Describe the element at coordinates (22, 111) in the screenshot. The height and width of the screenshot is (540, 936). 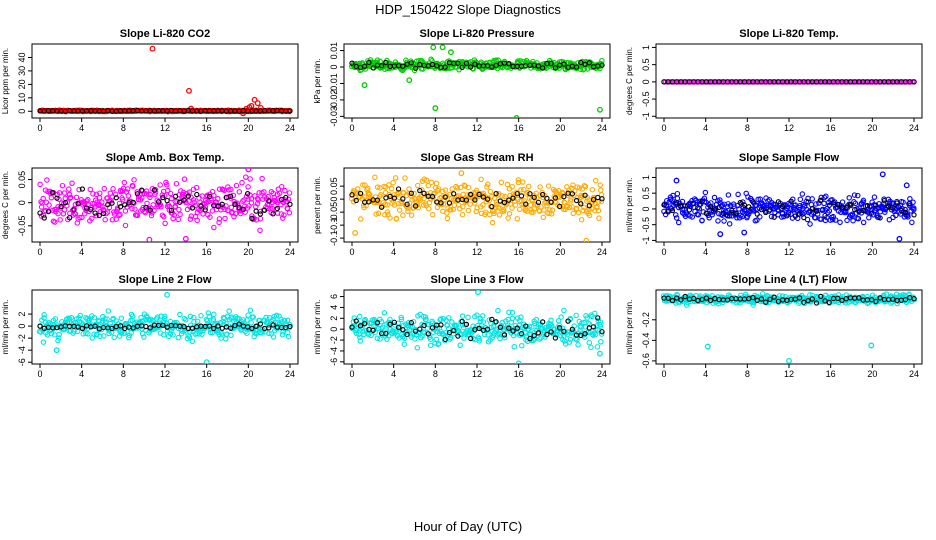
I see `y-tick-label: 0` at that location.